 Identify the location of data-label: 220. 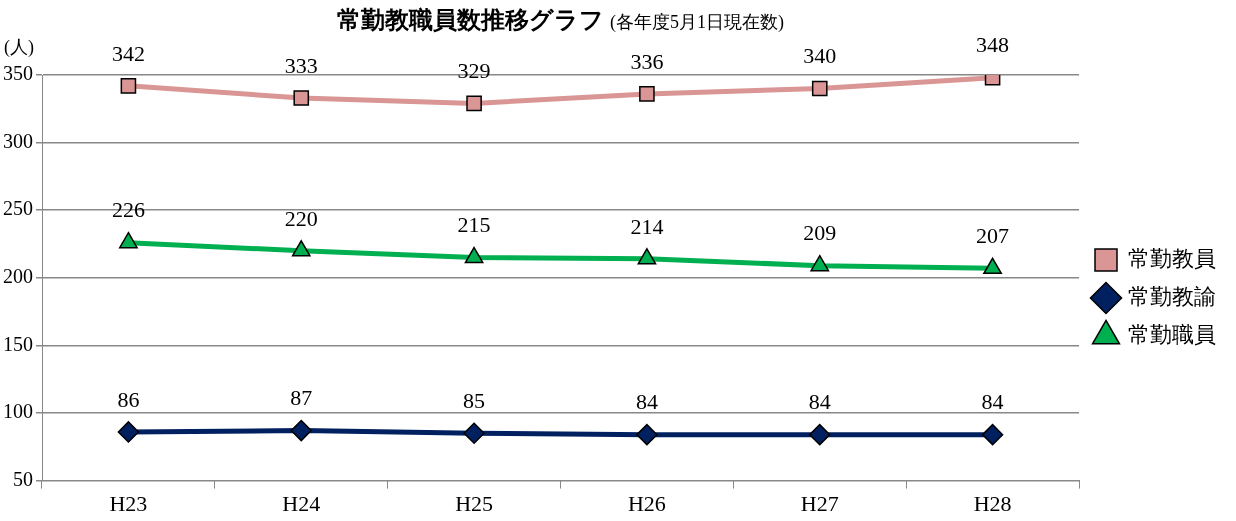
(301, 218).